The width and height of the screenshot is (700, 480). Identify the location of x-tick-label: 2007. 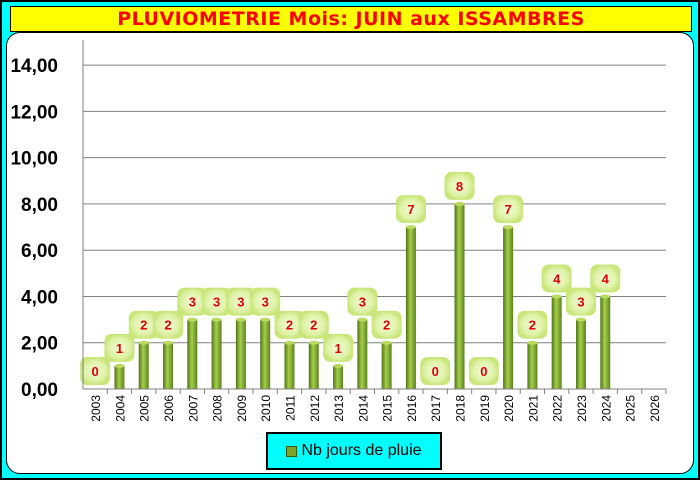
(193, 408).